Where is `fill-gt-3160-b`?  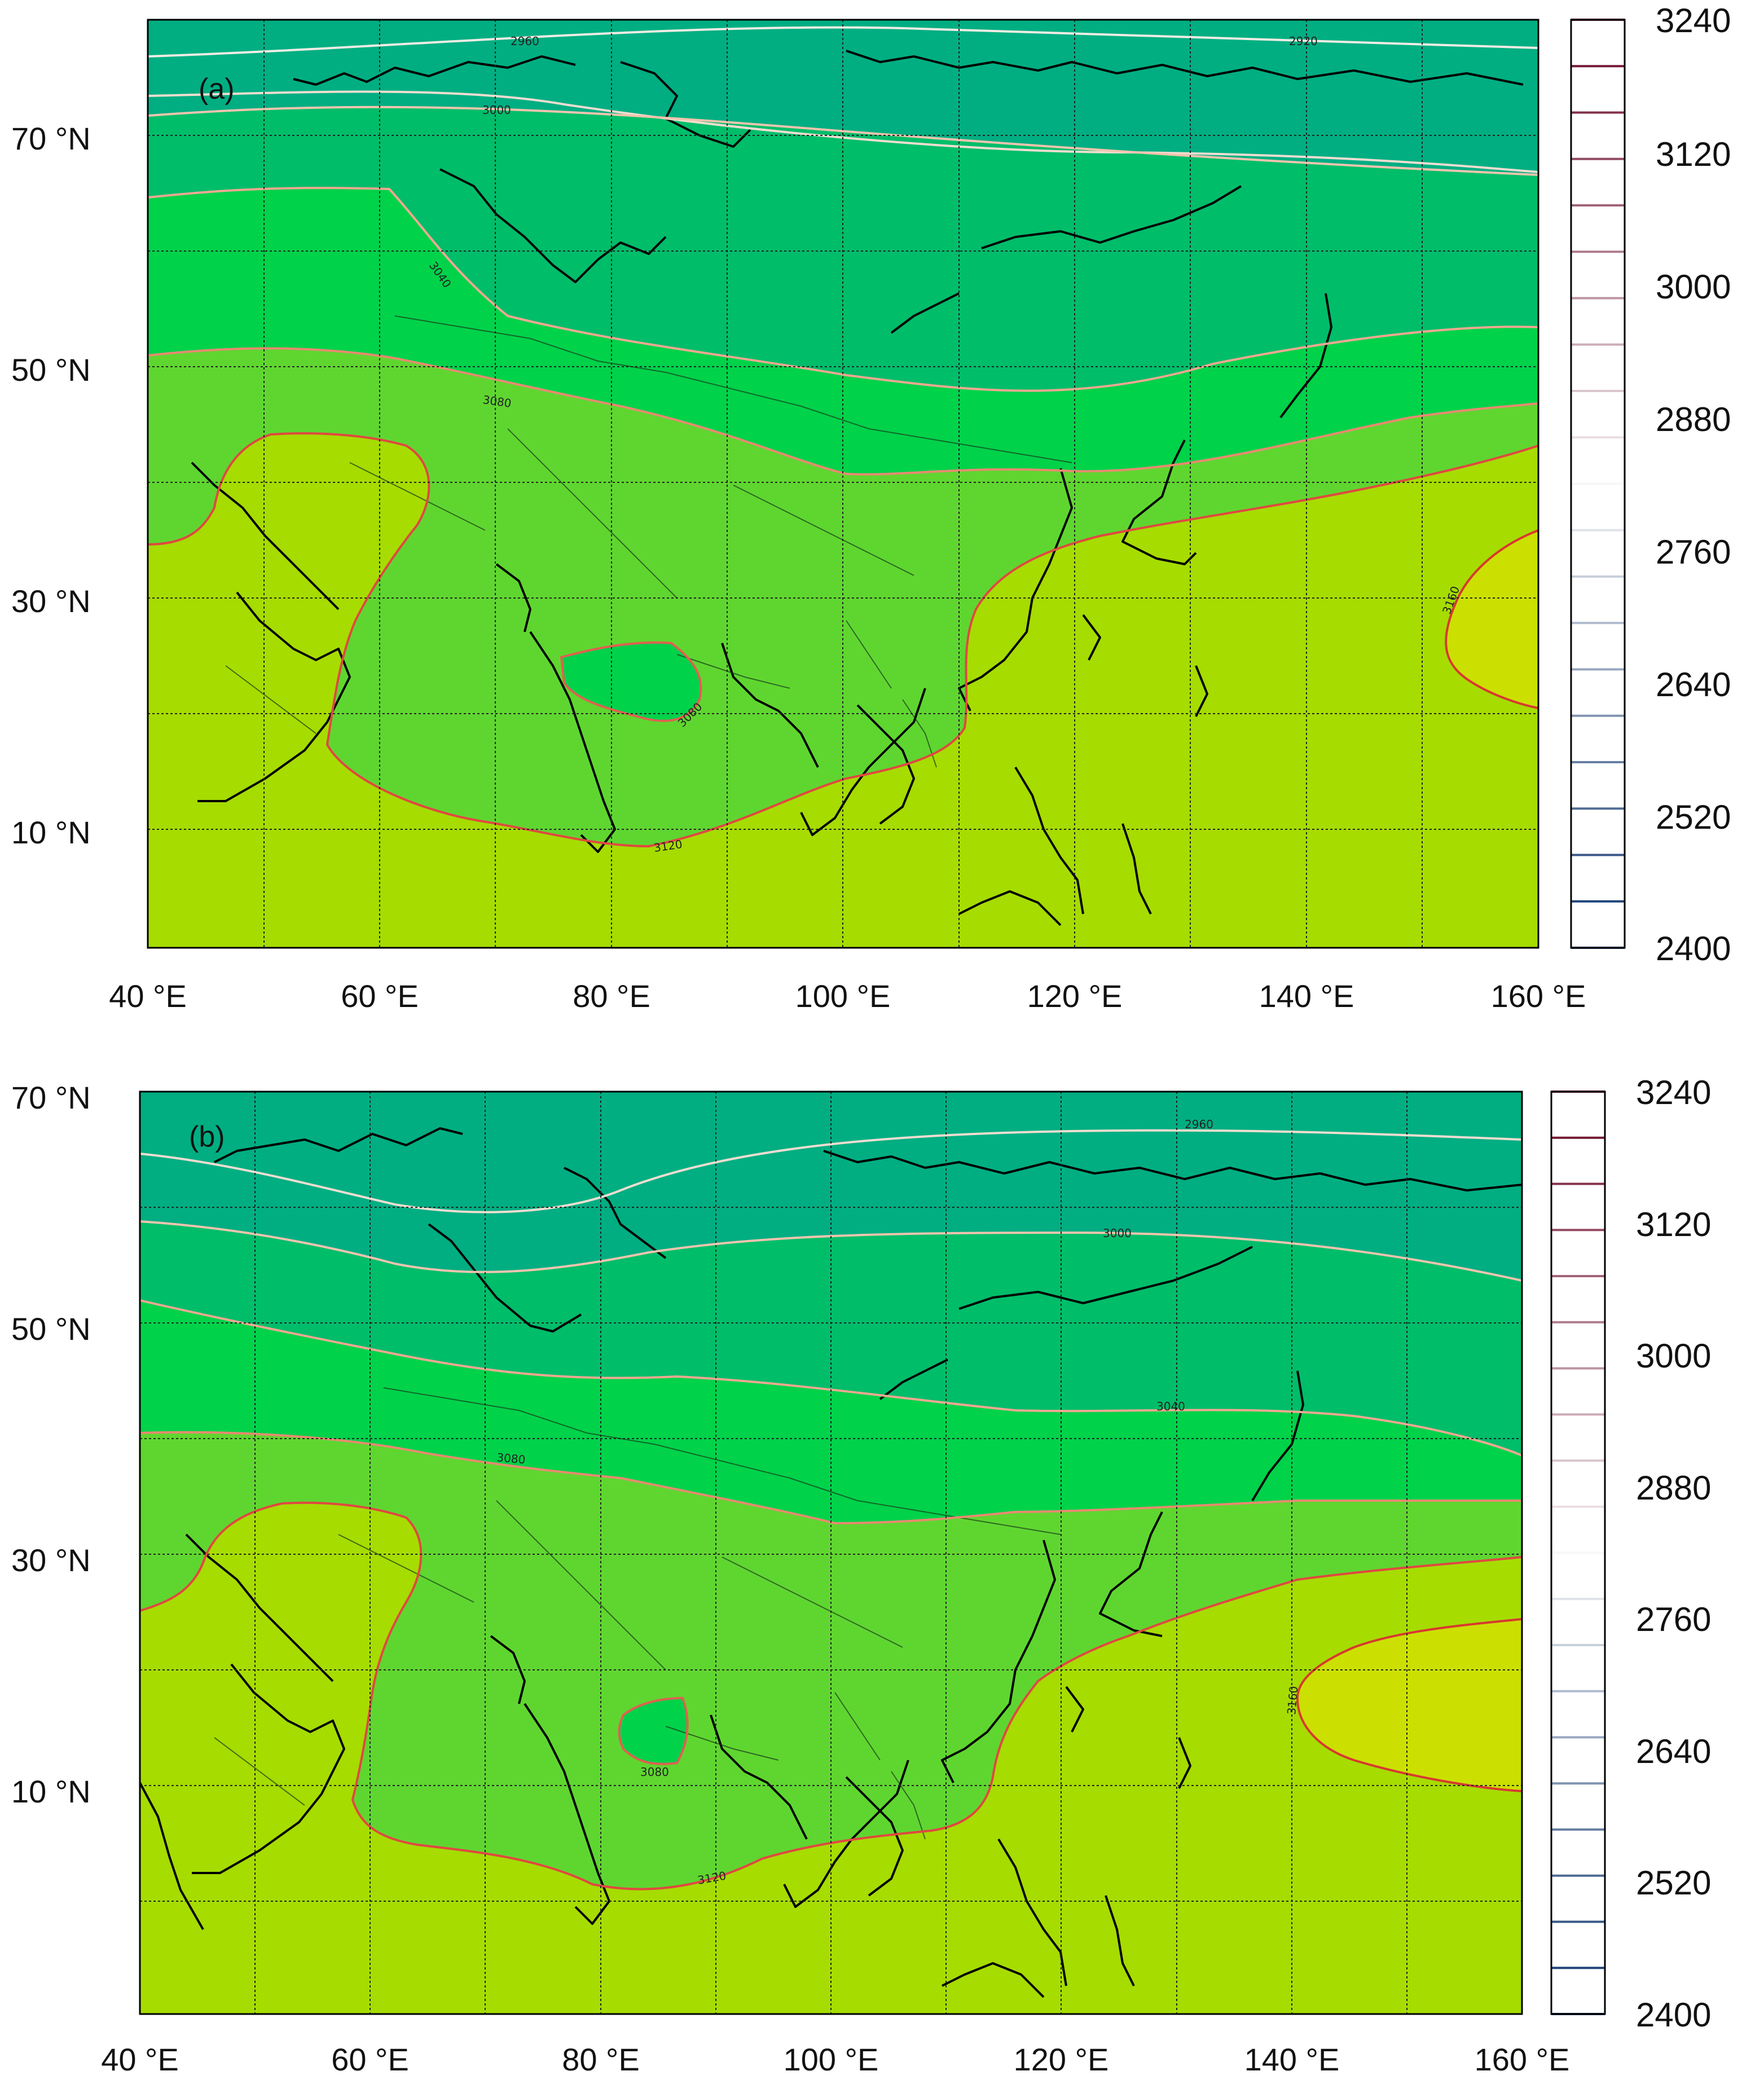
fill-gt-3160-b is located at coordinates (1409, 1705).